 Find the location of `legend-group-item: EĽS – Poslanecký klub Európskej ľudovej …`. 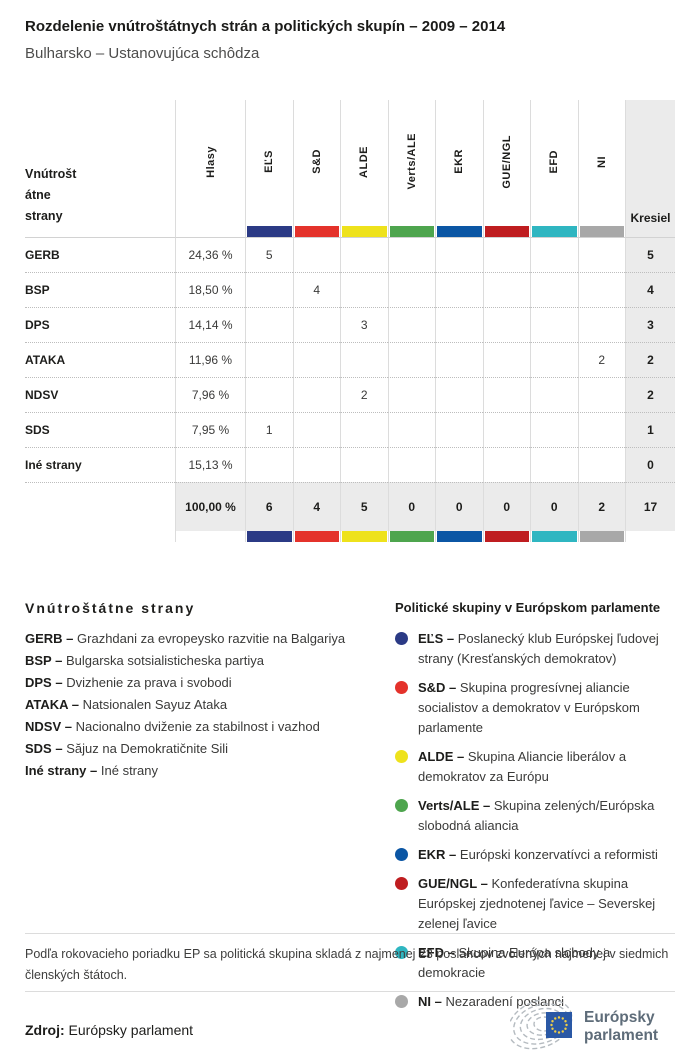

legend-group-item: EĽS – Poslanecký klub Európskej ľudovej … is located at coordinates (537, 649).